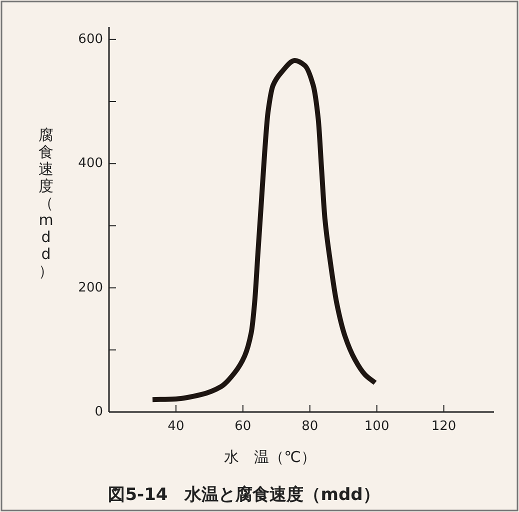 The height and width of the screenshot is (512, 519). What do you see at coordinates (270, 457) in the screenshot?
I see `x-axis-title: 水 温（℃）` at bounding box center [270, 457].